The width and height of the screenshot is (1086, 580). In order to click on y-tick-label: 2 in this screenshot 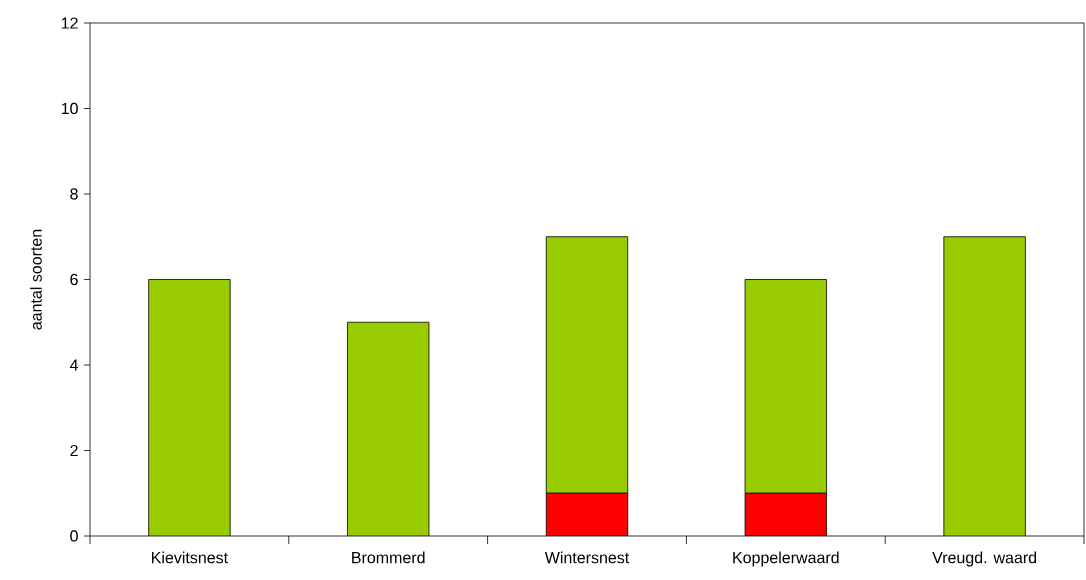, I will do `click(74, 450)`.